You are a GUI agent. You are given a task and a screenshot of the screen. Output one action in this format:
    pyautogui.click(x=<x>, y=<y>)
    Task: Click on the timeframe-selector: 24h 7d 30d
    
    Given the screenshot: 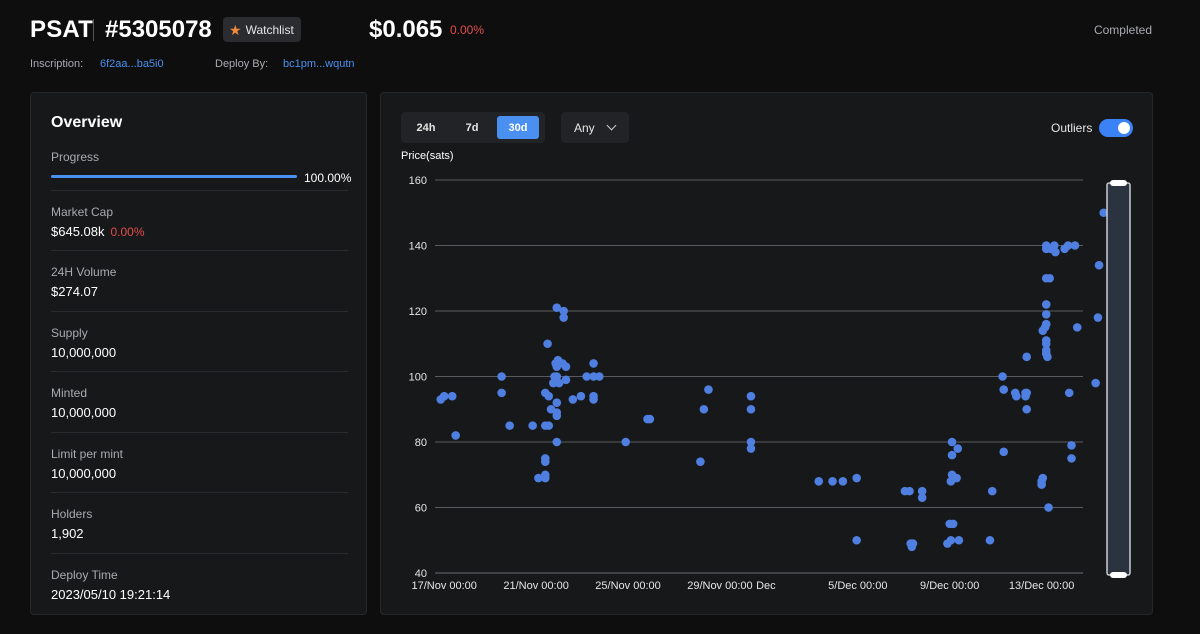 What is the action you would take?
    pyautogui.click(x=473, y=127)
    